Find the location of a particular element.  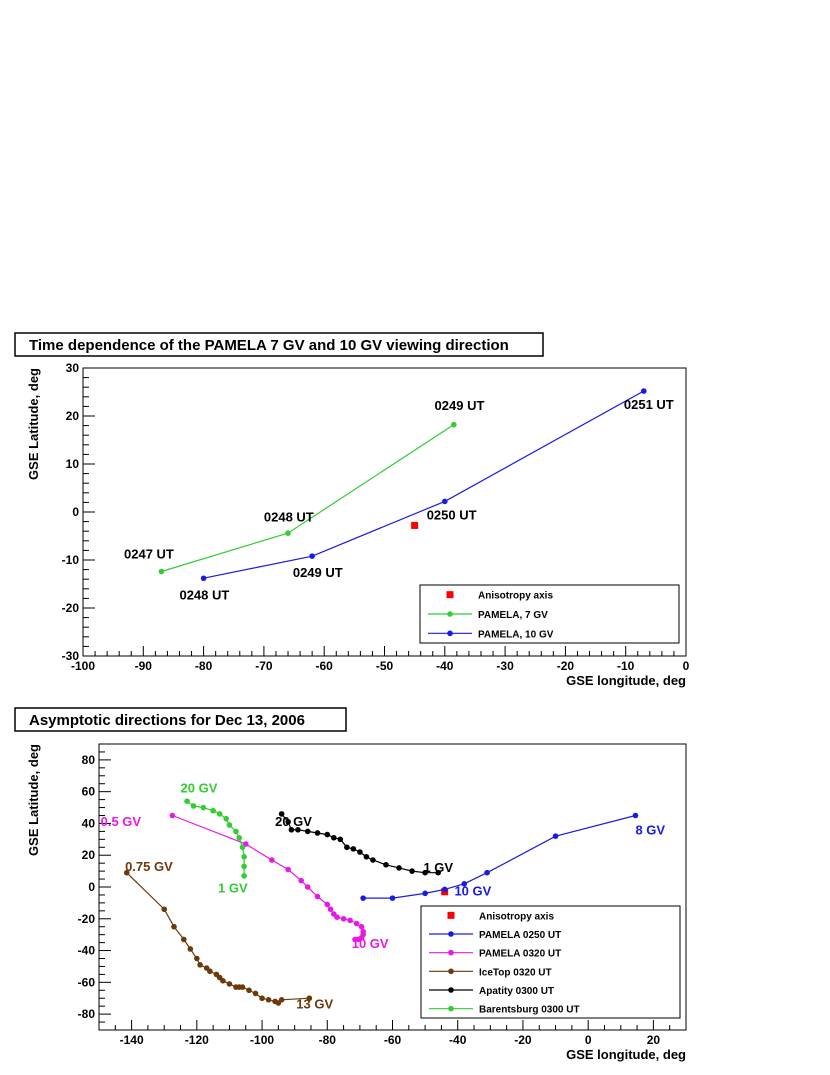

x-tick-label: -100 is located at coordinates (83, 666).